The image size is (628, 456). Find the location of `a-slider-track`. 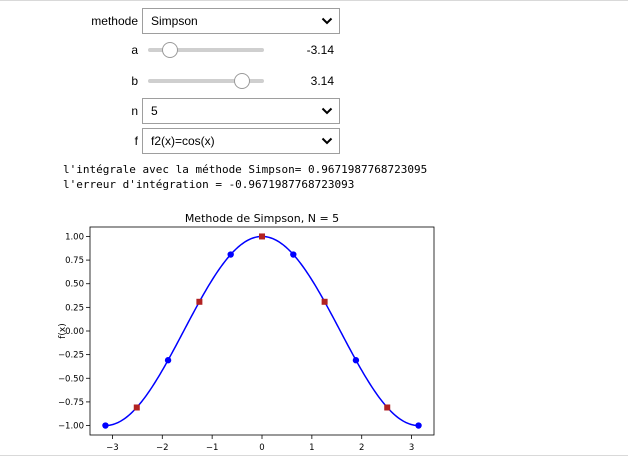

a-slider-track is located at coordinates (206, 50).